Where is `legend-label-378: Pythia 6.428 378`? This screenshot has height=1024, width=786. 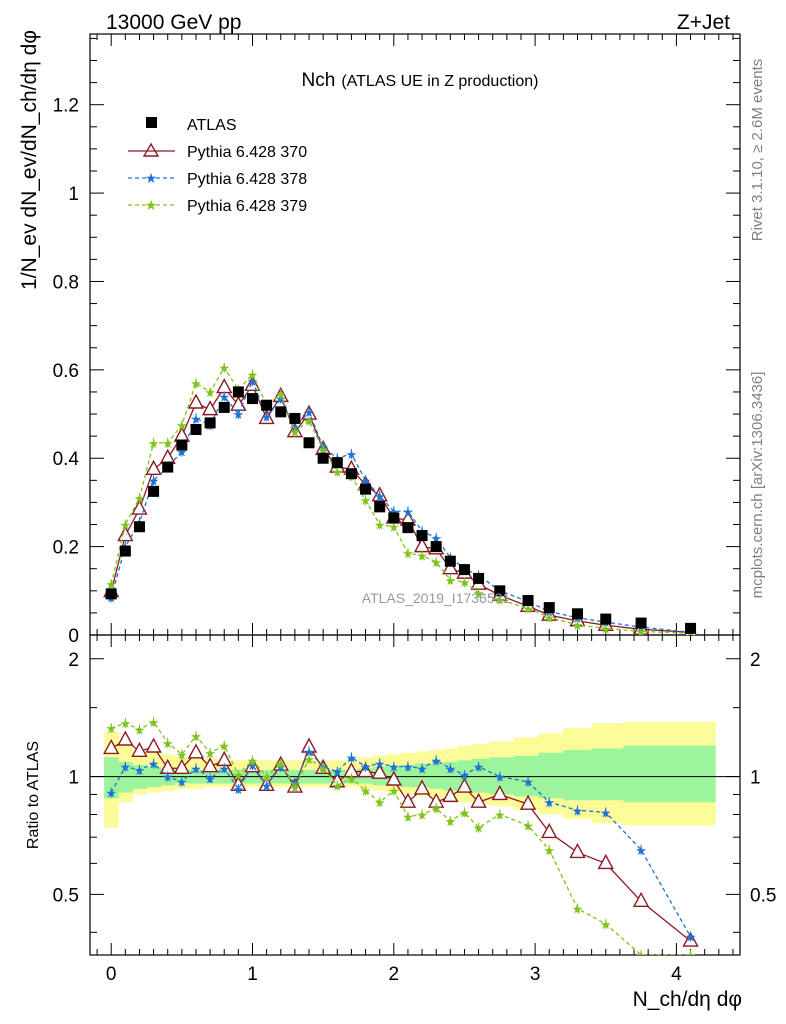 legend-label-378: Pythia 6.428 378 is located at coordinates (247, 179).